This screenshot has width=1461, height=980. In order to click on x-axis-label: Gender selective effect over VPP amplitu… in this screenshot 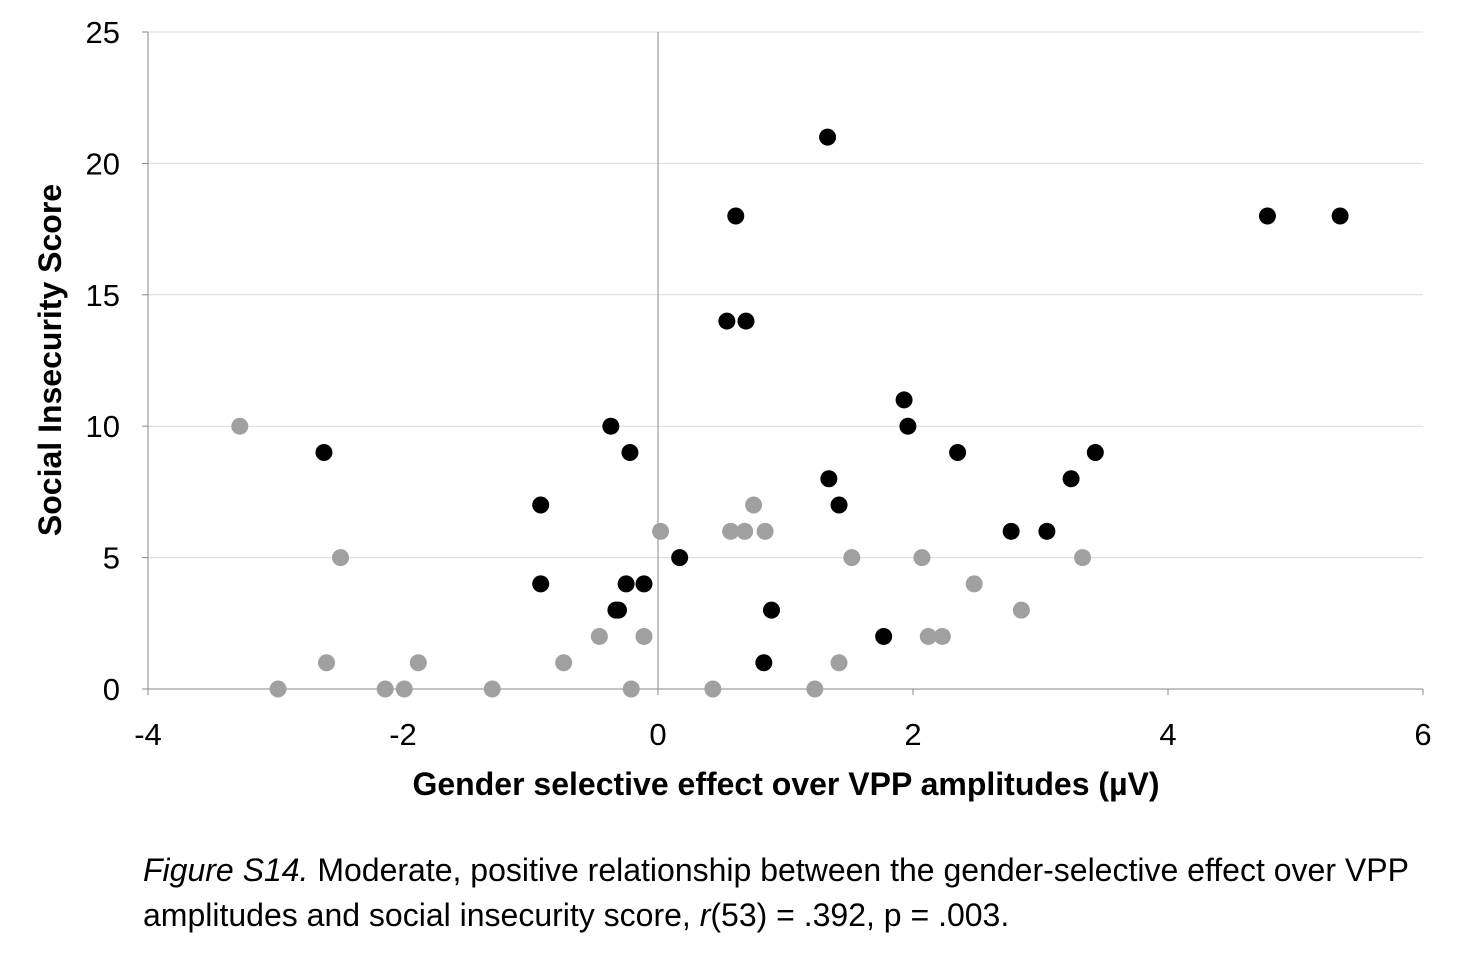, I will do `click(785, 784)`.